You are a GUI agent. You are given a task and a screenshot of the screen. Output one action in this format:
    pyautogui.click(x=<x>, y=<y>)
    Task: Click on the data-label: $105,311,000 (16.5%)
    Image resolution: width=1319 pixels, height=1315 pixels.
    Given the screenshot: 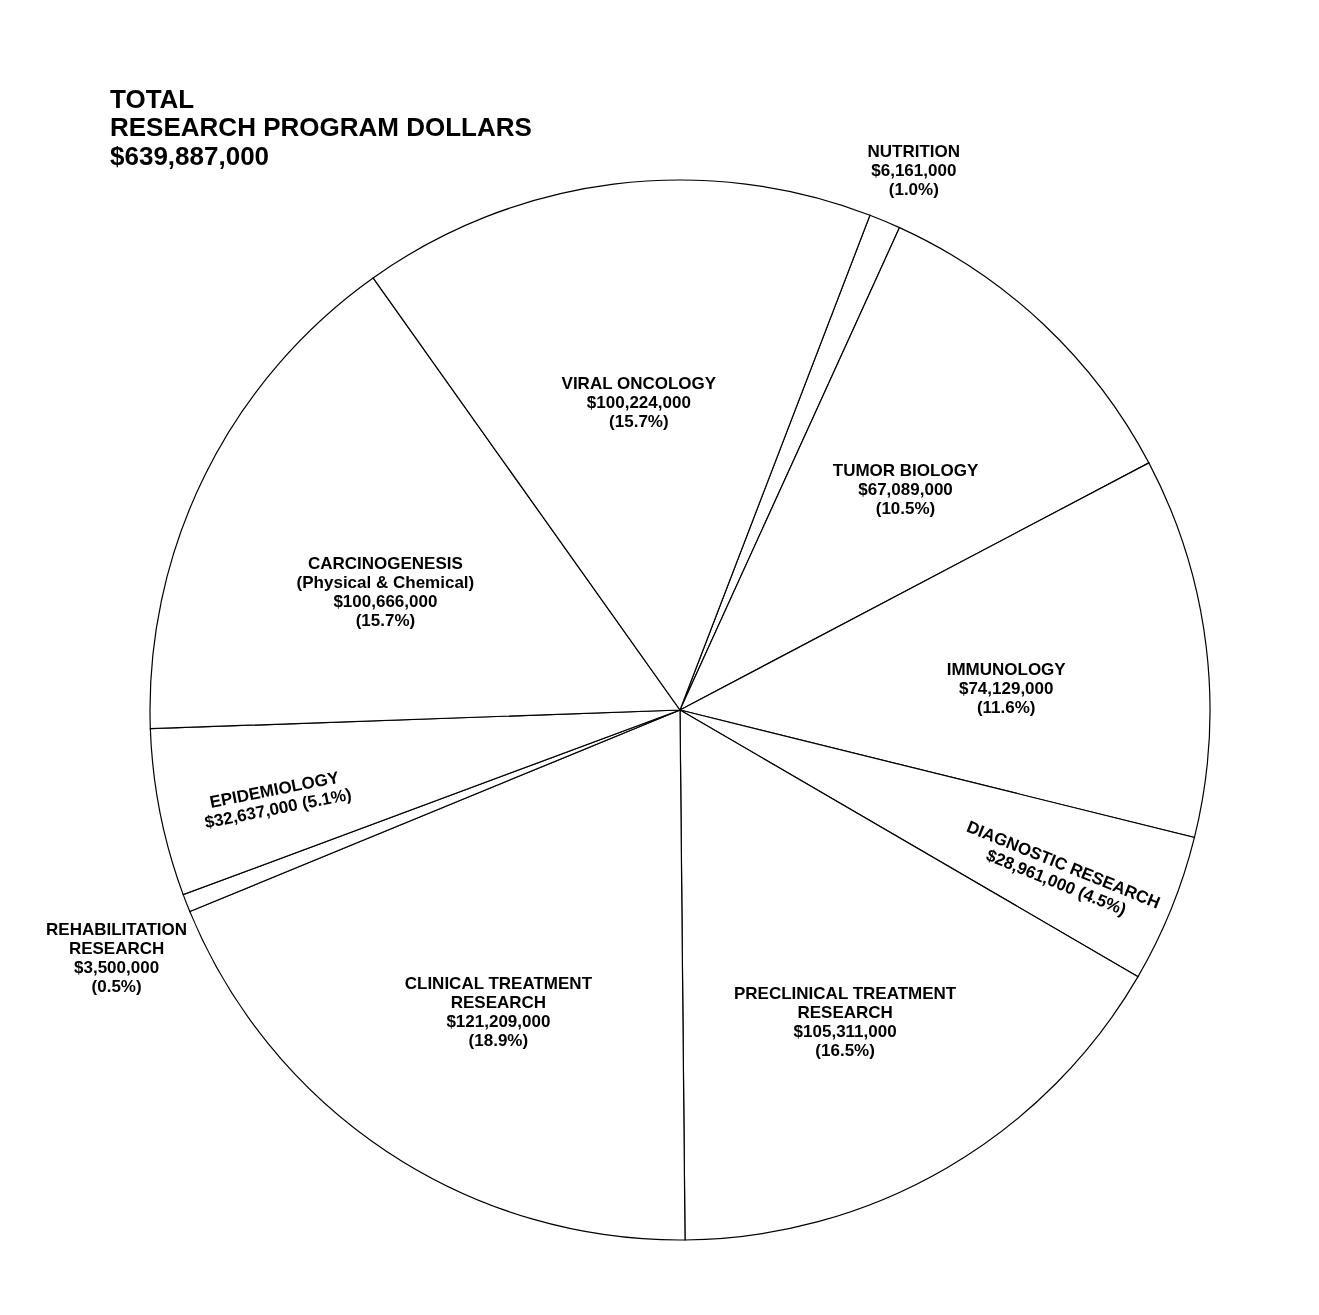 What is the action you would take?
    pyautogui.click(x=845, y=1041)
    